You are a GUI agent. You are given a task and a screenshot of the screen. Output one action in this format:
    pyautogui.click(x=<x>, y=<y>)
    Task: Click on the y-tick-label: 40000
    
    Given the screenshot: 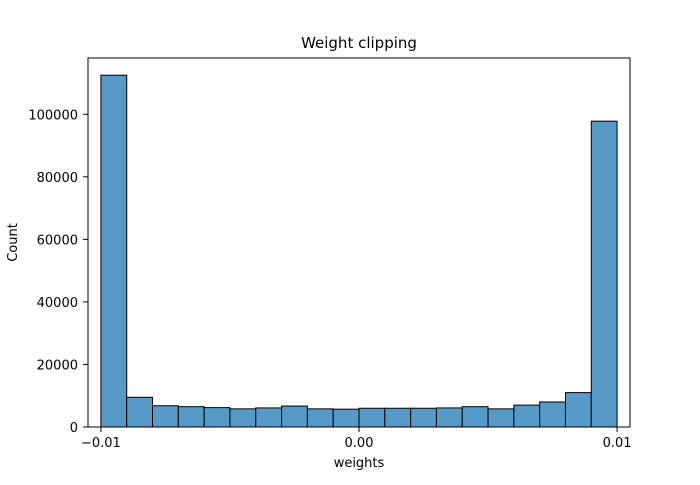 What is the action you would take?
    pyautogui.click(x=57, y=303)
    